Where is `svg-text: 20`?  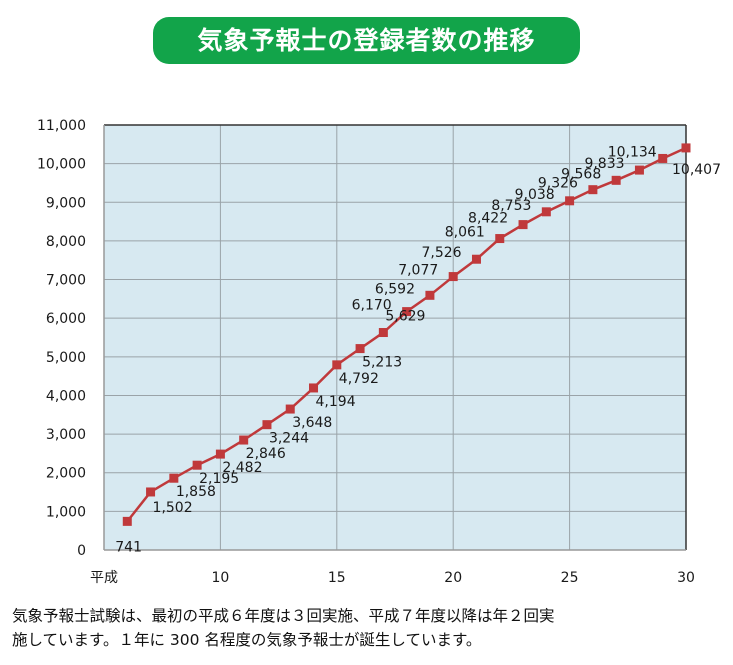
svg-text: 20 is located at coordinates (453, 578).